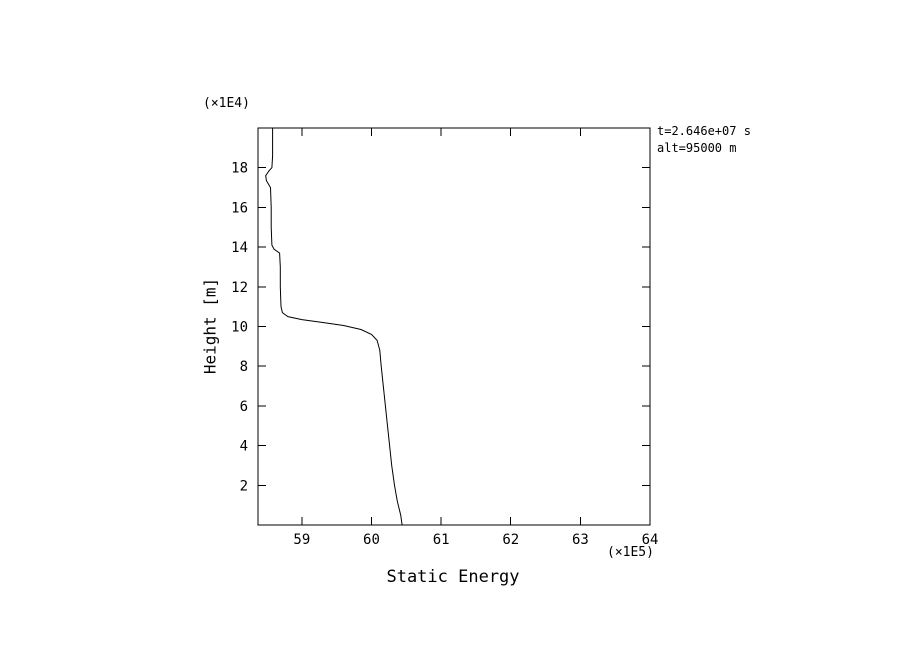 This screenshot has width=904, height=654. What do you see at coordinates (239, 248) in the screenshot?
I see `y-tick-label: 14` at bounding box center [239, 248].